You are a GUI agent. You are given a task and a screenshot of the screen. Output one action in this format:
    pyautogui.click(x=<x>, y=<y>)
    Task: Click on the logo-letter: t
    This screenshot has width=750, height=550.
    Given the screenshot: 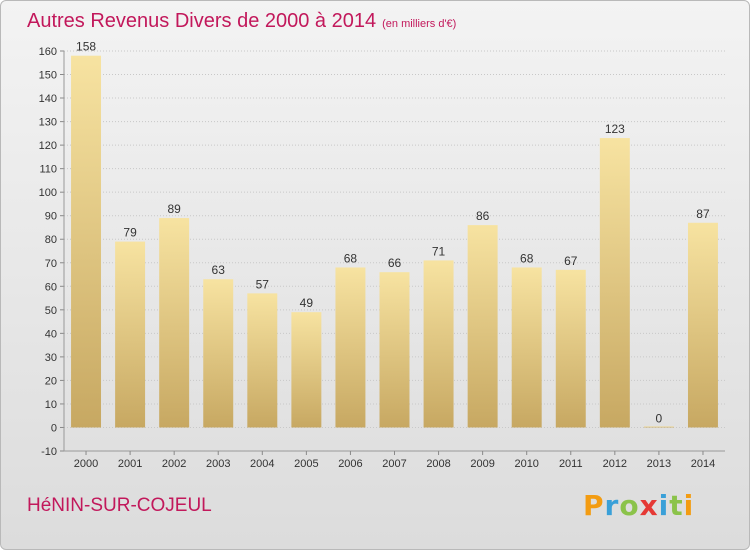 What is the action you would take?
    pyautogui.click(x=676, y=505)
    